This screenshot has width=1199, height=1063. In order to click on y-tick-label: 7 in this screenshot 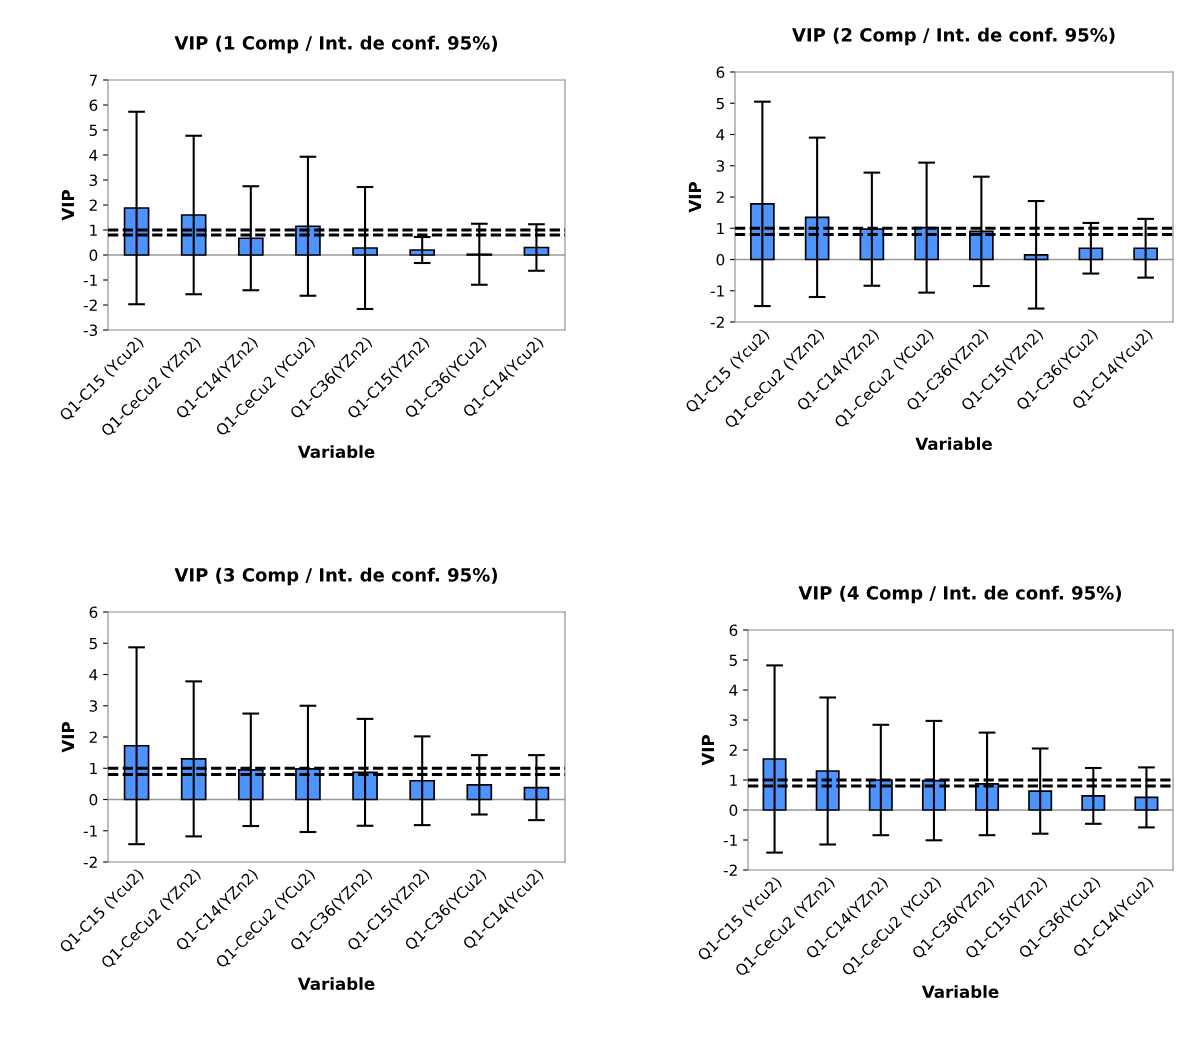, I will do `click(93, 80)`.